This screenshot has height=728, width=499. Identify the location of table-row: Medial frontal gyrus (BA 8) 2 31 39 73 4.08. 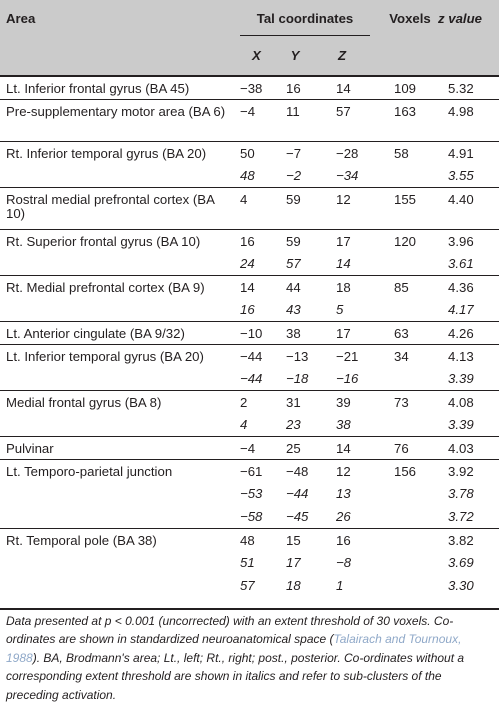
(249, 401).